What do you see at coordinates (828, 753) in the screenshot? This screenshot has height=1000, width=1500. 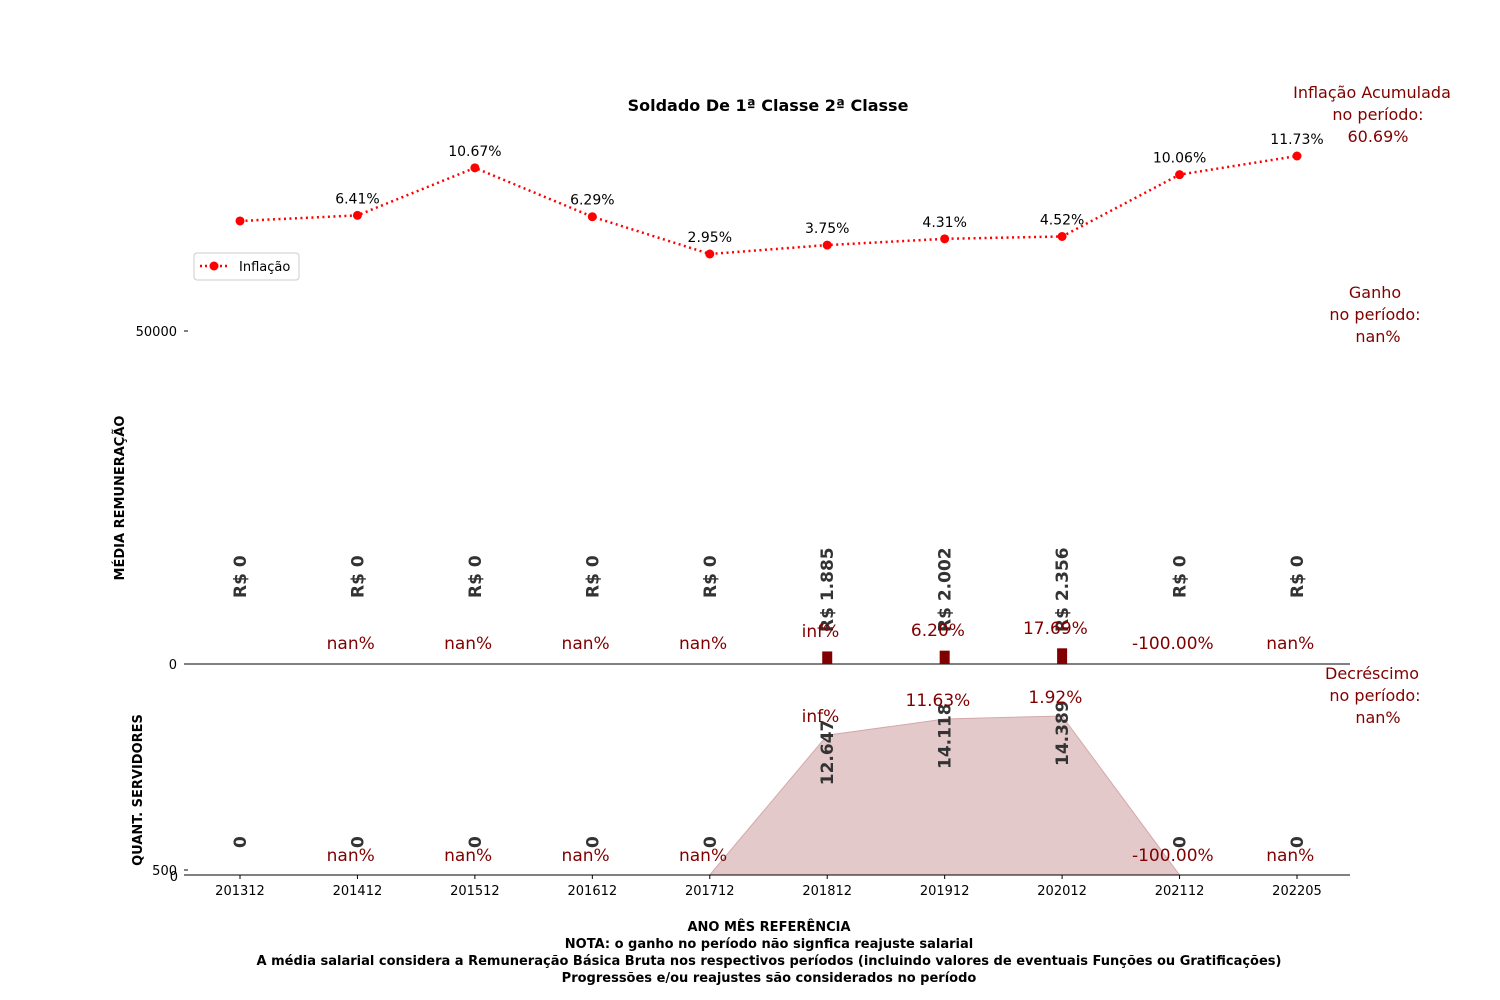 I see `servers-value-label: 12.647` at bounding box center [828, 753].